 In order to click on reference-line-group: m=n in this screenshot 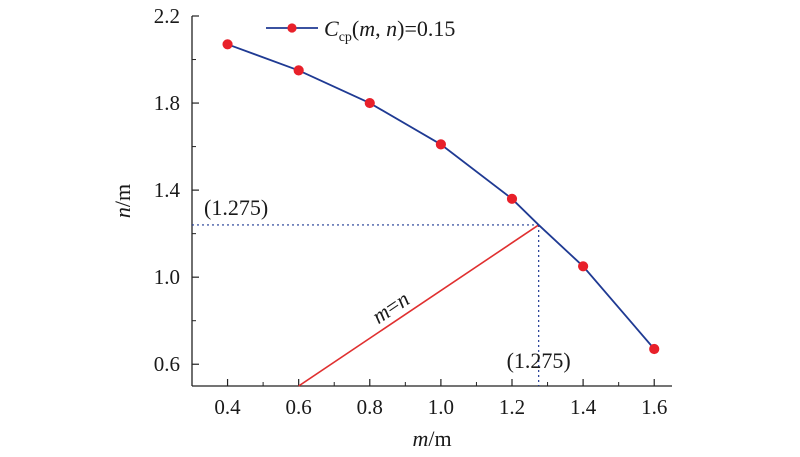, I will do `click(419, 305)`.